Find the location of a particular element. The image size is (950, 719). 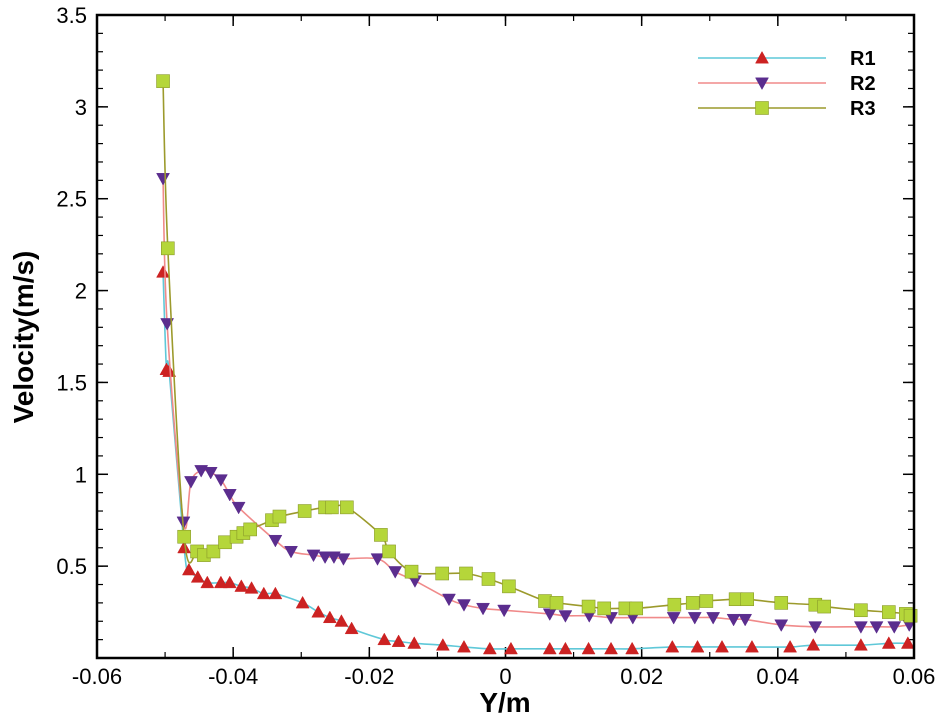

x-tick-label: 0.04 is located at coordinates (777, 676).